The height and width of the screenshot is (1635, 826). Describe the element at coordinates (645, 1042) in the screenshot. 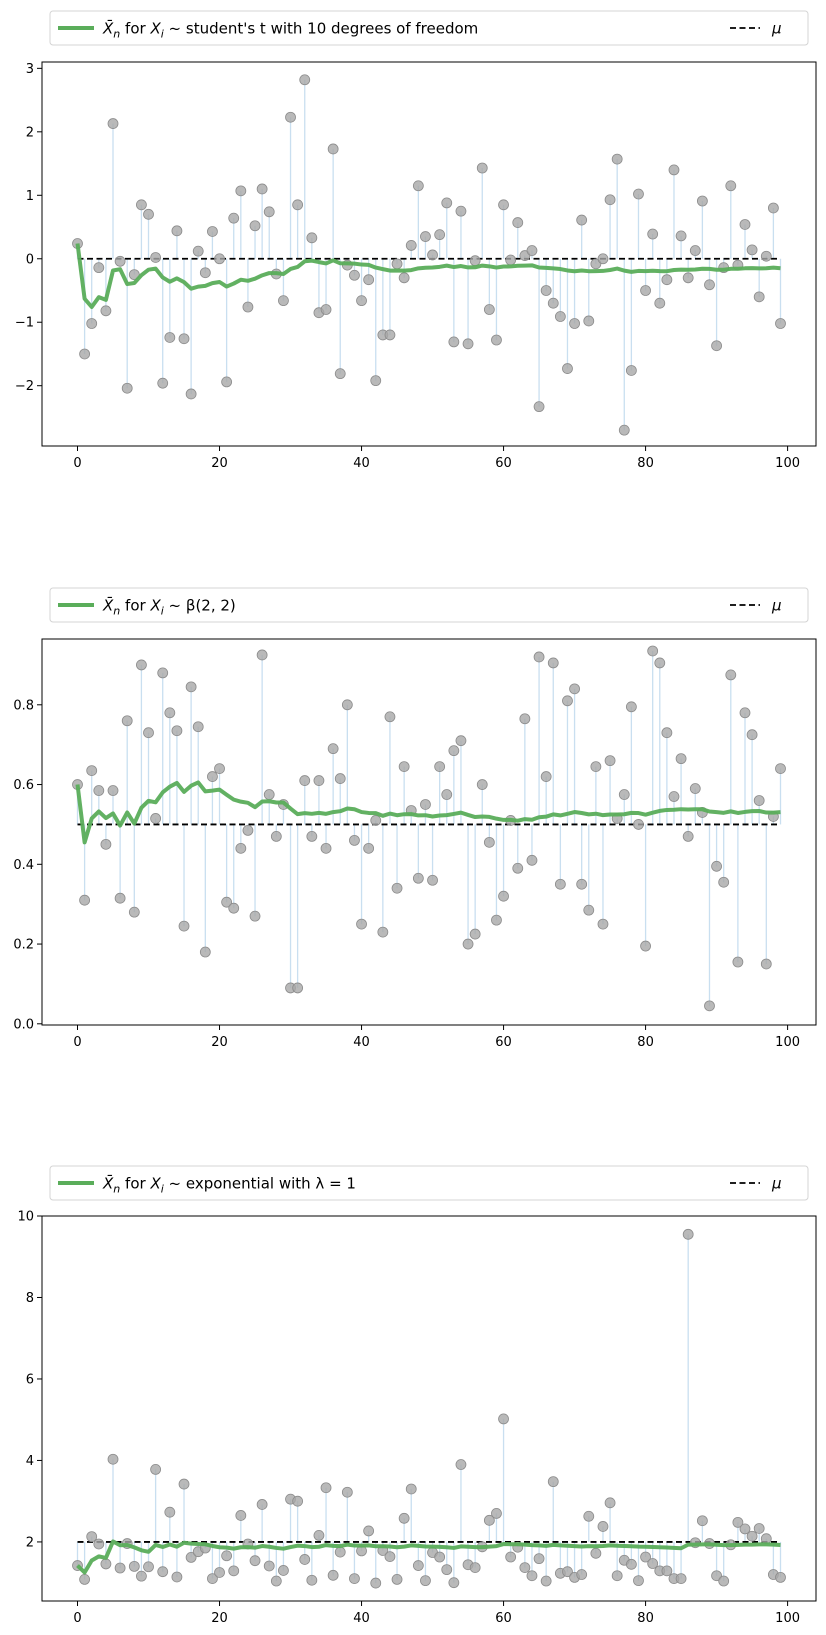

I see `x-tick-label: 80` at that location.